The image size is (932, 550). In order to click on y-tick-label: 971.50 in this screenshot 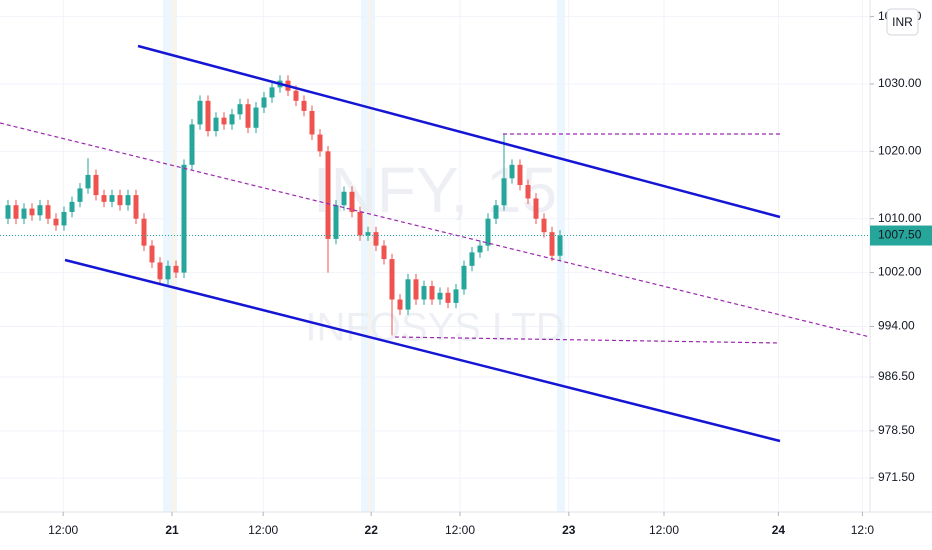, I will do `click(896, 477)`.